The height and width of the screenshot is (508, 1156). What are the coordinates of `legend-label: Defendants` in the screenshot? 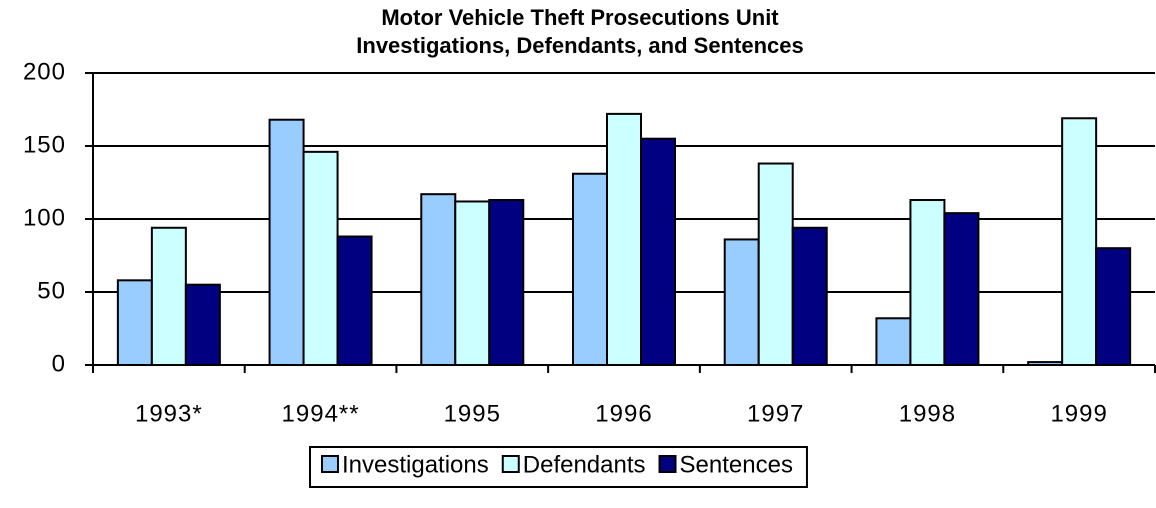 It's located at (584, 464).